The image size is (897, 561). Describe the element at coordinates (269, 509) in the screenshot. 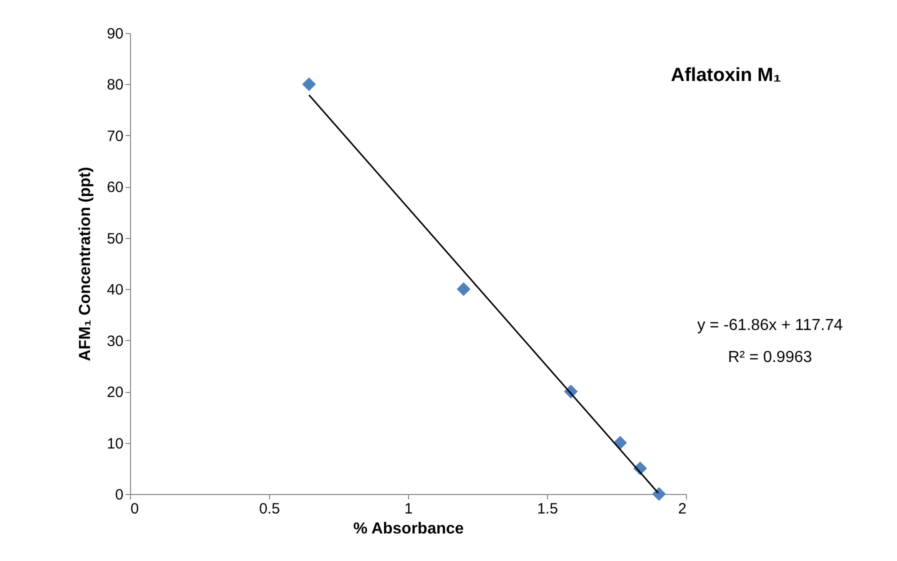

I see `x-tick-label: 0.5` at that location.